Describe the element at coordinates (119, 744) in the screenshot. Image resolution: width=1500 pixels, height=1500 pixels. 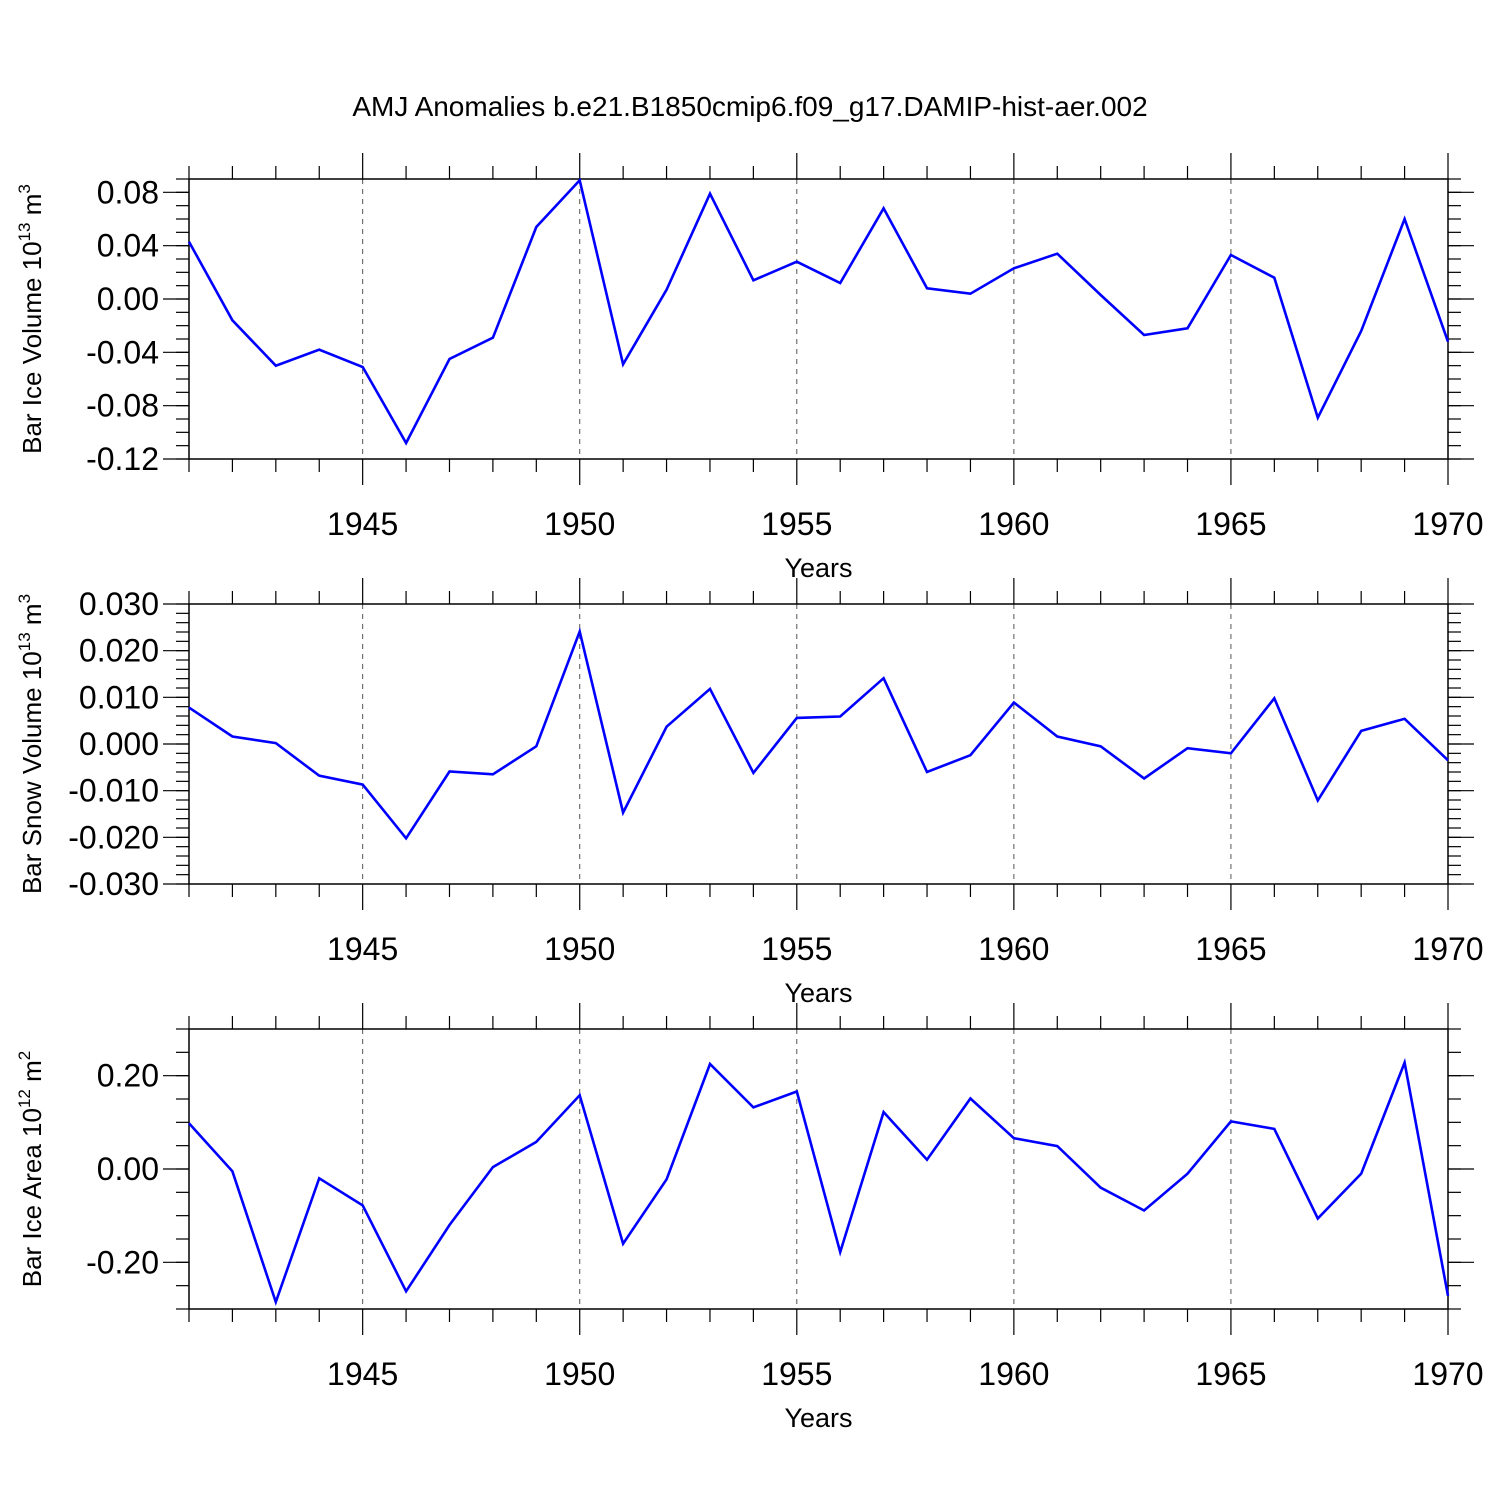
I see `y-tick-label: 0.000` at that location.